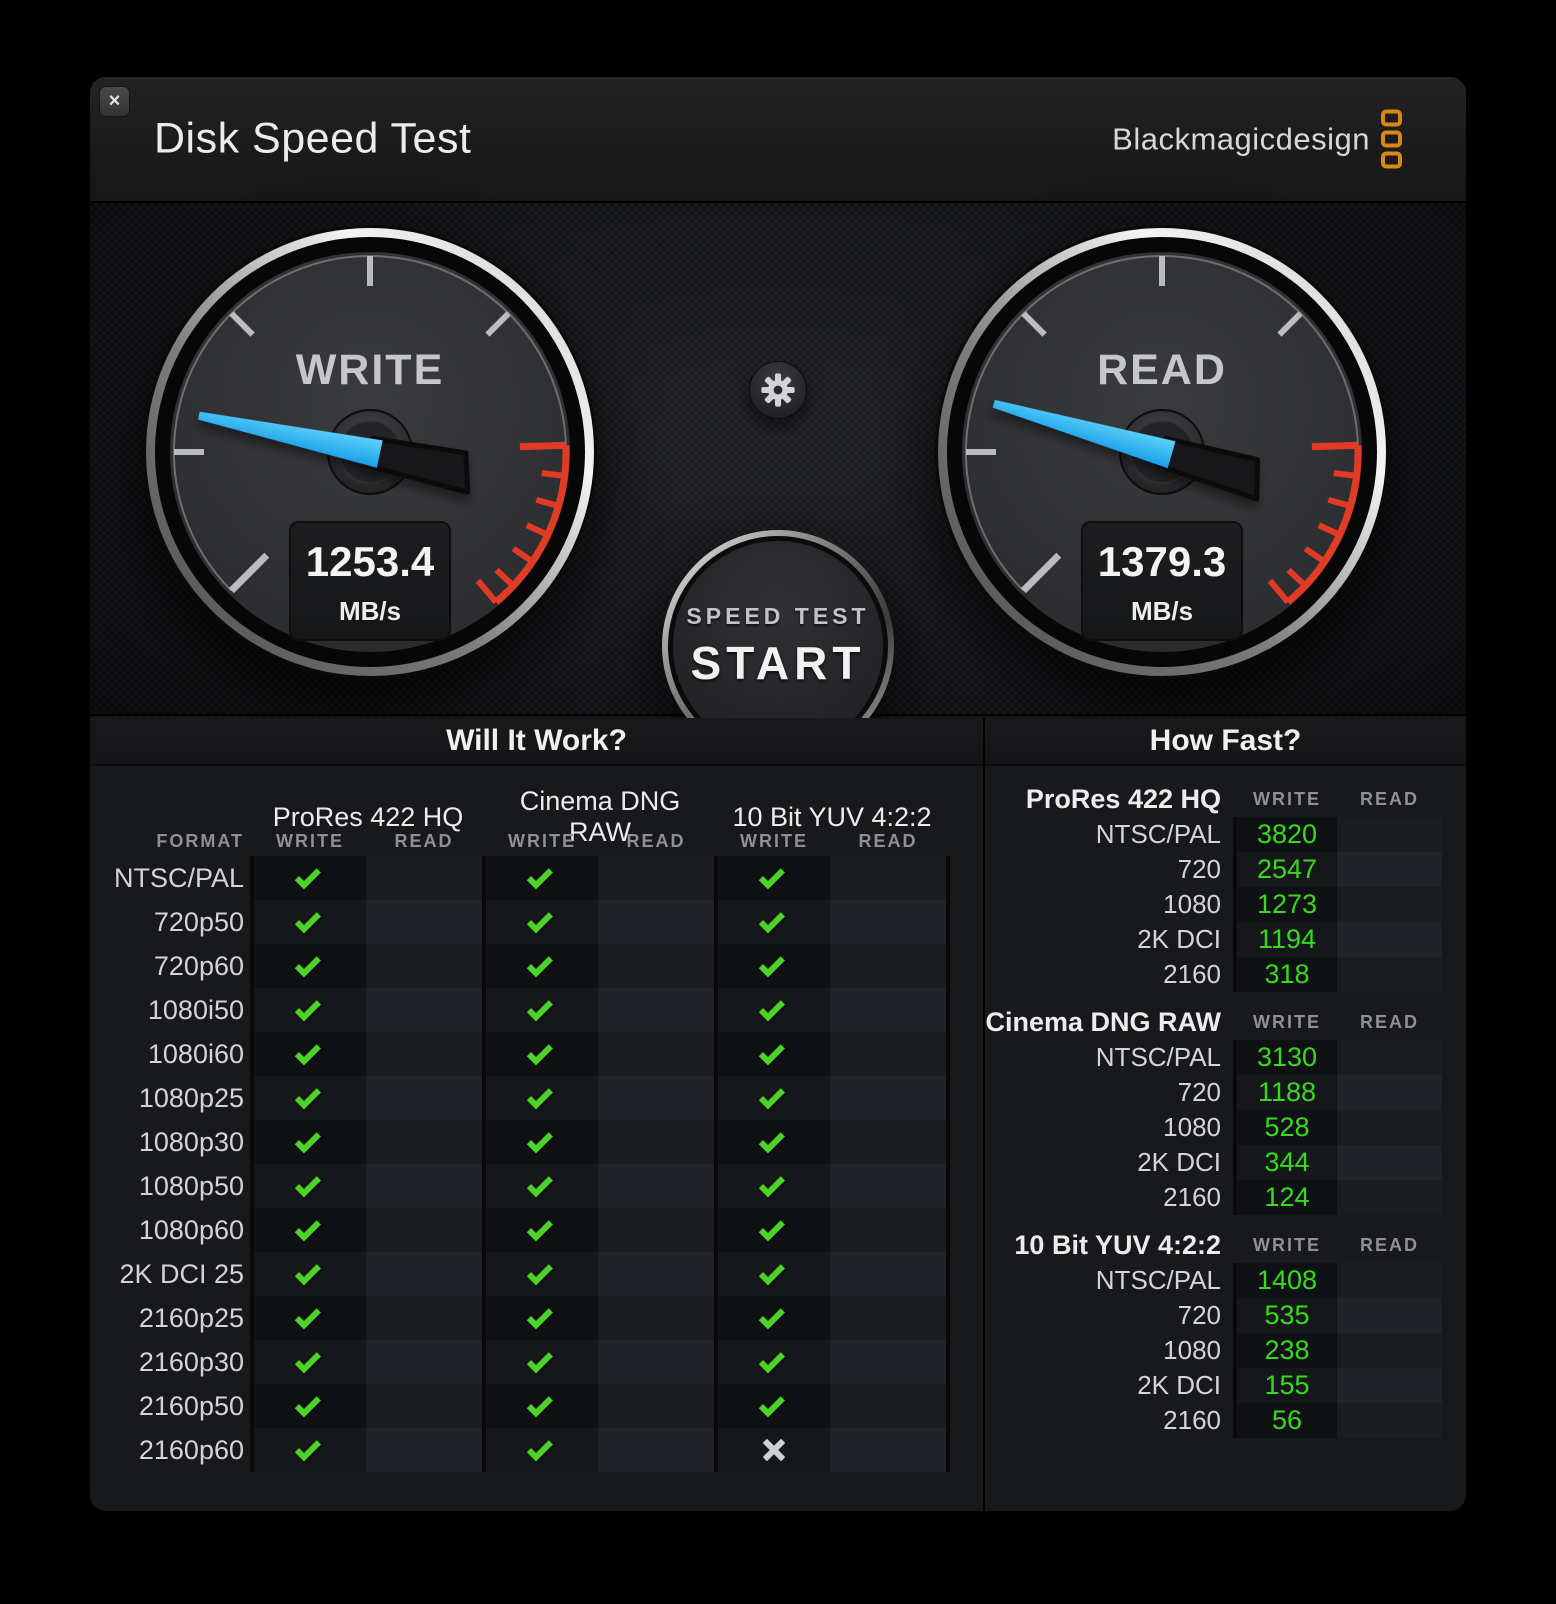 Image resolution: width=1556 pixels, height=1604 pixels. Describe the element at coordinates (191, 1229) in the screenshot. I see `format-label: 1080p60` at that location.